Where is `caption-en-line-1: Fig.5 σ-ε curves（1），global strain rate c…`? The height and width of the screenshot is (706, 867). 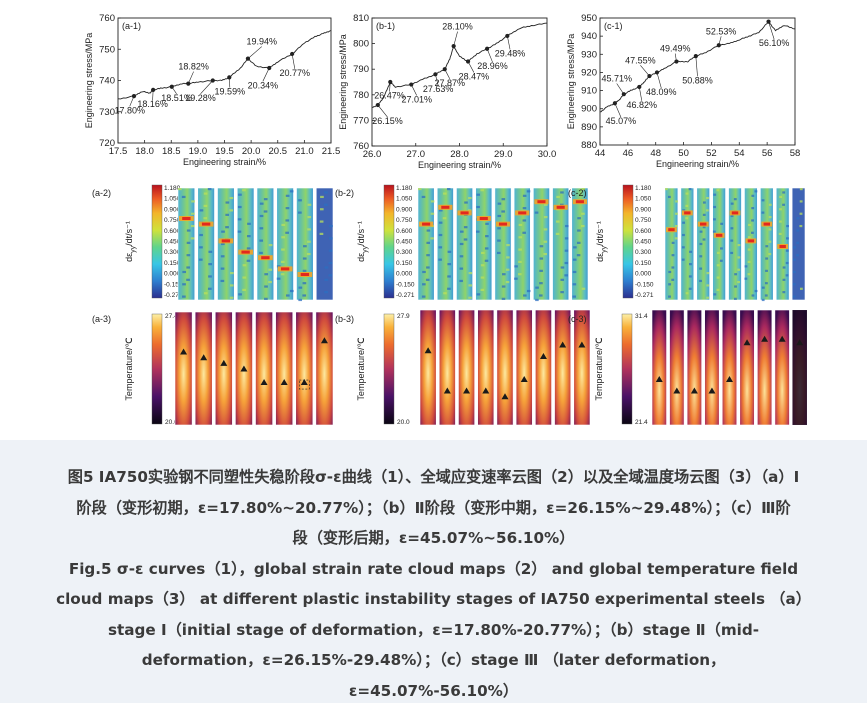
caption-en-line-1: Fig.5 σ-ε curves（1），global strain rate c… is located at coordinates (433, 569).